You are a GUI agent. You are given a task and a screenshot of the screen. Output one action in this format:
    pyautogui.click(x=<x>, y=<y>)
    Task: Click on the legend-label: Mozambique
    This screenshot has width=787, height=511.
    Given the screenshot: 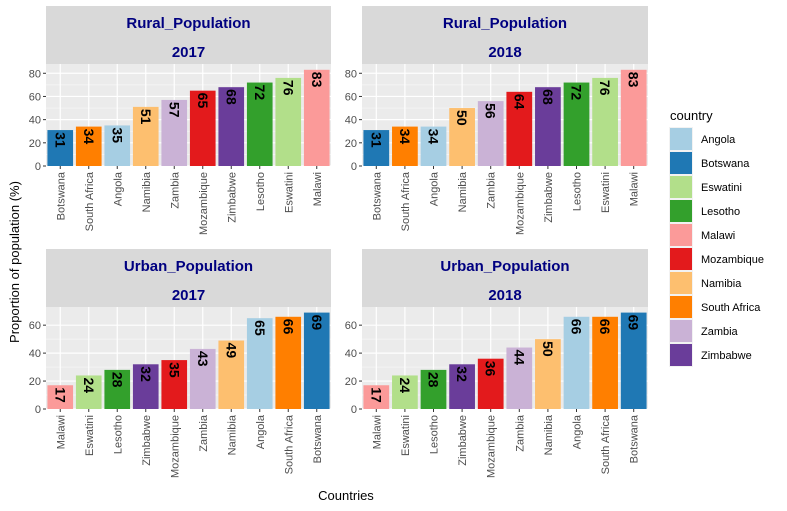 What is the action you would take?
    pyautogui.click(x=732, y=260)
    